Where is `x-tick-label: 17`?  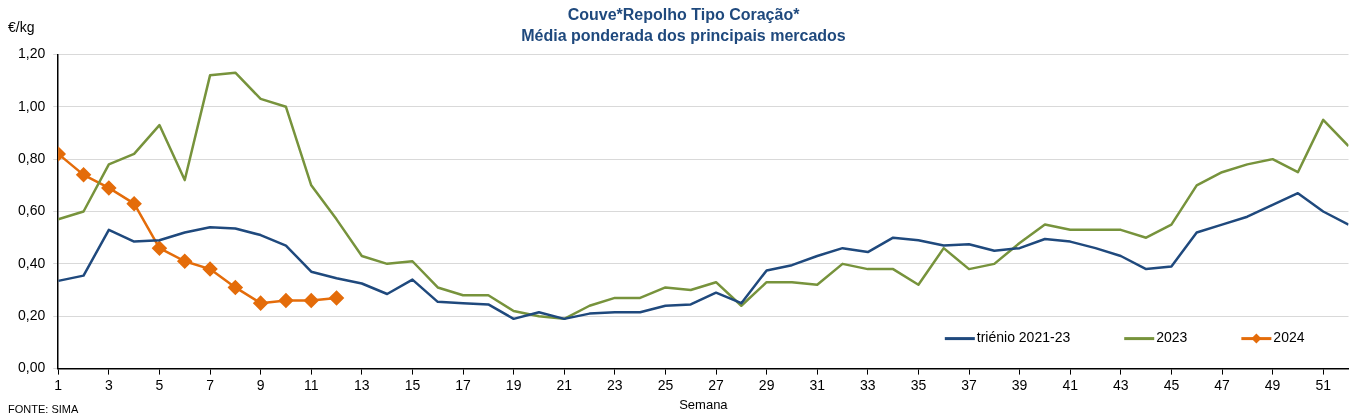
x-tick-label: 17 is located at coordinates (463, 384).